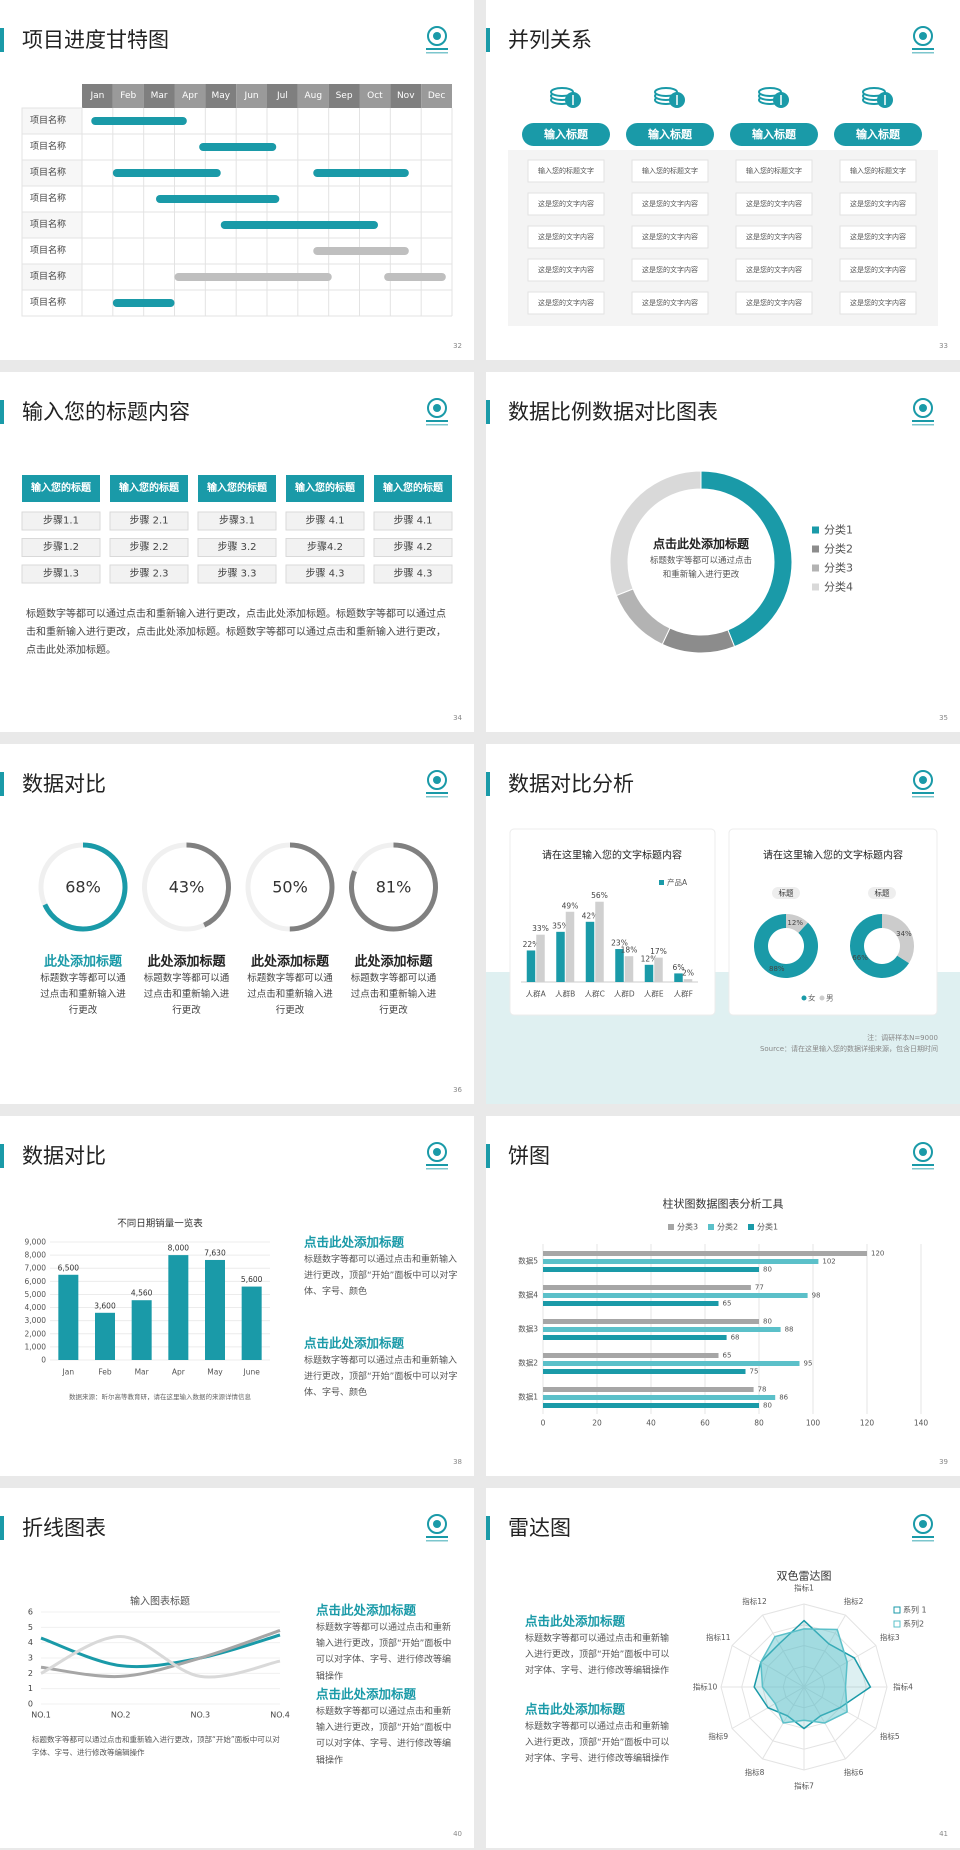 The width and height of the screenshot is (960, 1850). I want to click on ring-label: 81%, so click(394, 887).